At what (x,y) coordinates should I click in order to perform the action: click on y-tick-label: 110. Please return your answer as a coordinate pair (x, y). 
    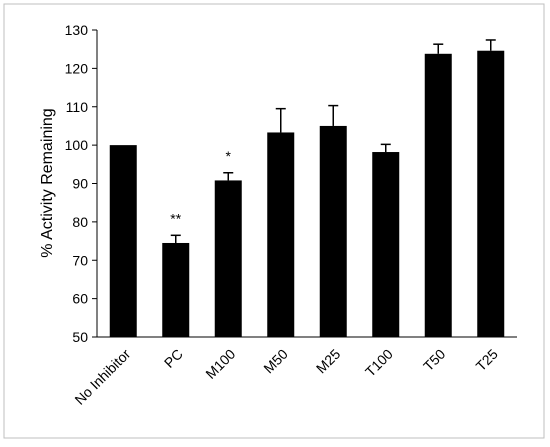
    Looking at the image, I should click on (77, 107).